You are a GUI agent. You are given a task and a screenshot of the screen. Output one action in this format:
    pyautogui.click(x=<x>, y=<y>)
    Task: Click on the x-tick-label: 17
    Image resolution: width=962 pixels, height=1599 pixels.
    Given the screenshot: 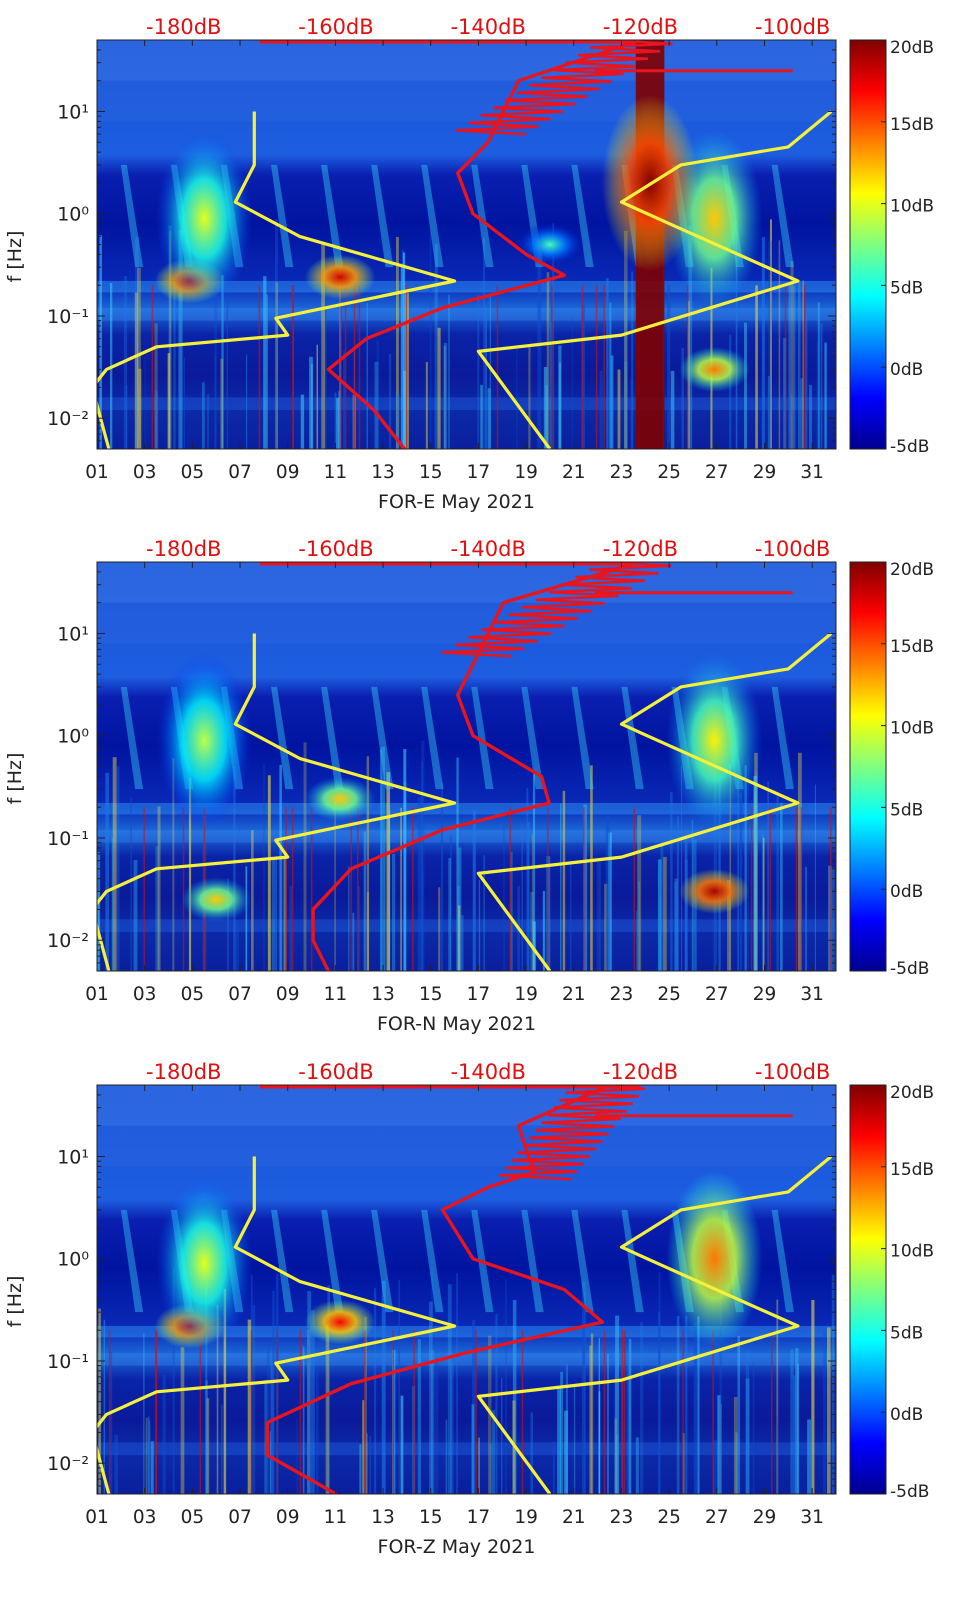 What is the action you would take?
    pyautogui.click(x=479, y=994)
    